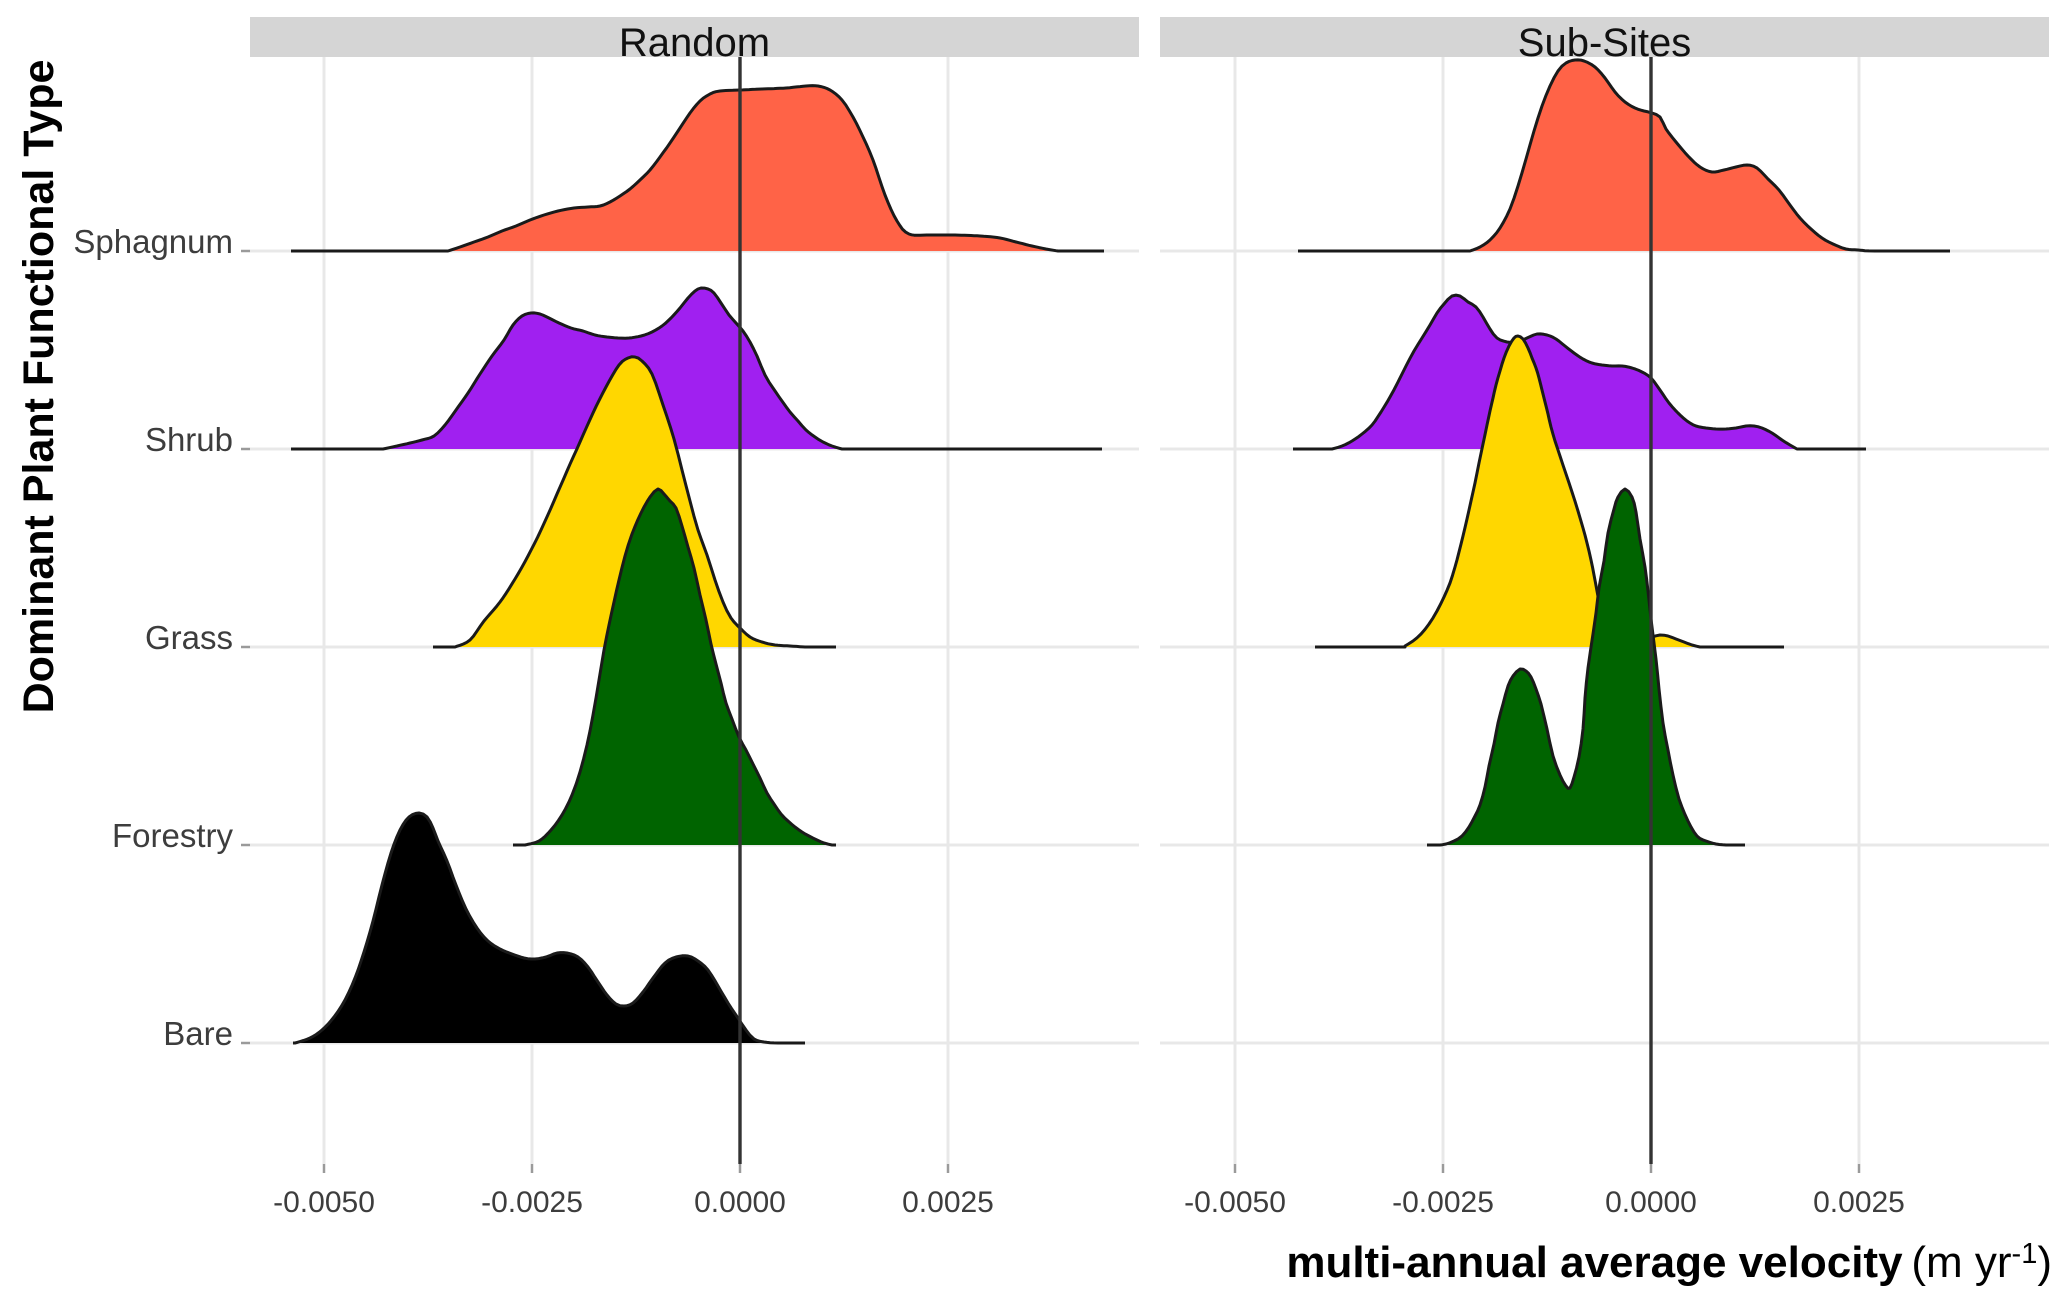 The width and height of the screenshot is (2067, 1315). I want to click on svg-text:multi-annual average velocity: multi-annual average velocity (m yr-1), so click(1669, 1262).